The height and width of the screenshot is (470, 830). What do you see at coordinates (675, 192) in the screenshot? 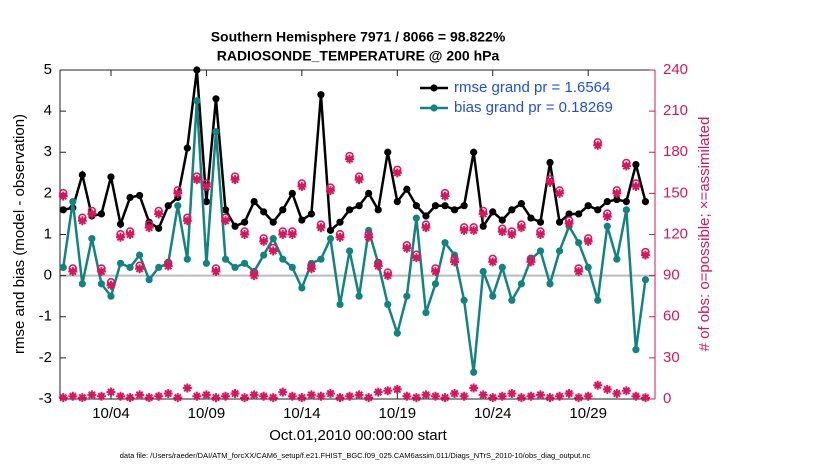
I see `y2-tick-label: 150` at bounding box center [675, 192].